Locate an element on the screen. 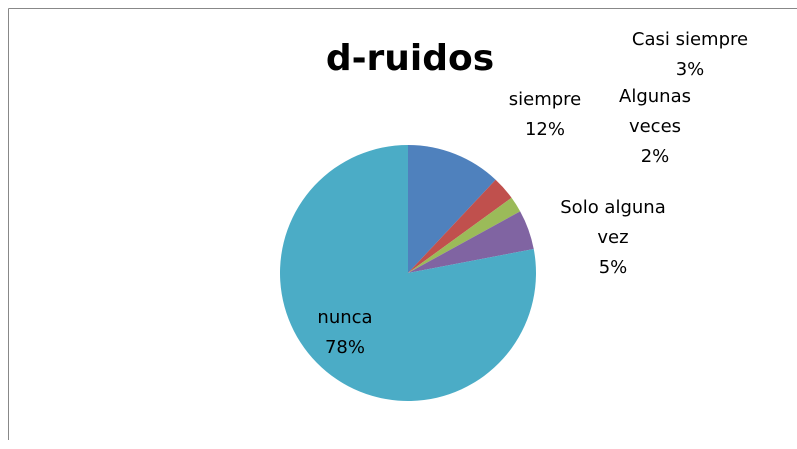 The image size is (797, 449). category-label: Casi siempre is located at coordinates (690, 39).